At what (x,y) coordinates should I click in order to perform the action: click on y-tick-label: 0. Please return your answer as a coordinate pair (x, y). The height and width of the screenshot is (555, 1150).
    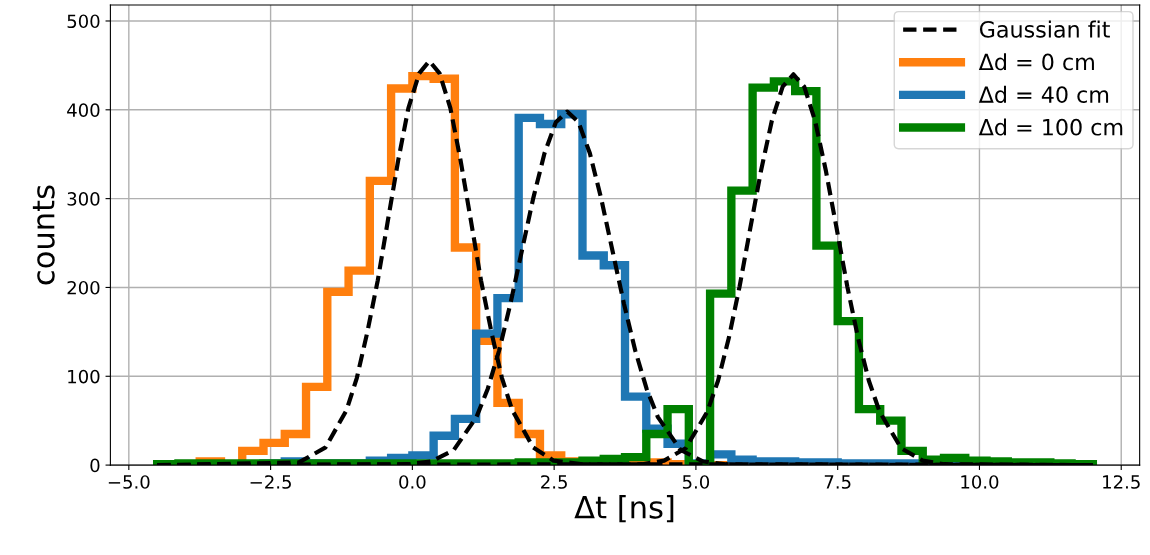
    Looking at the image, I should click on (95, 465).